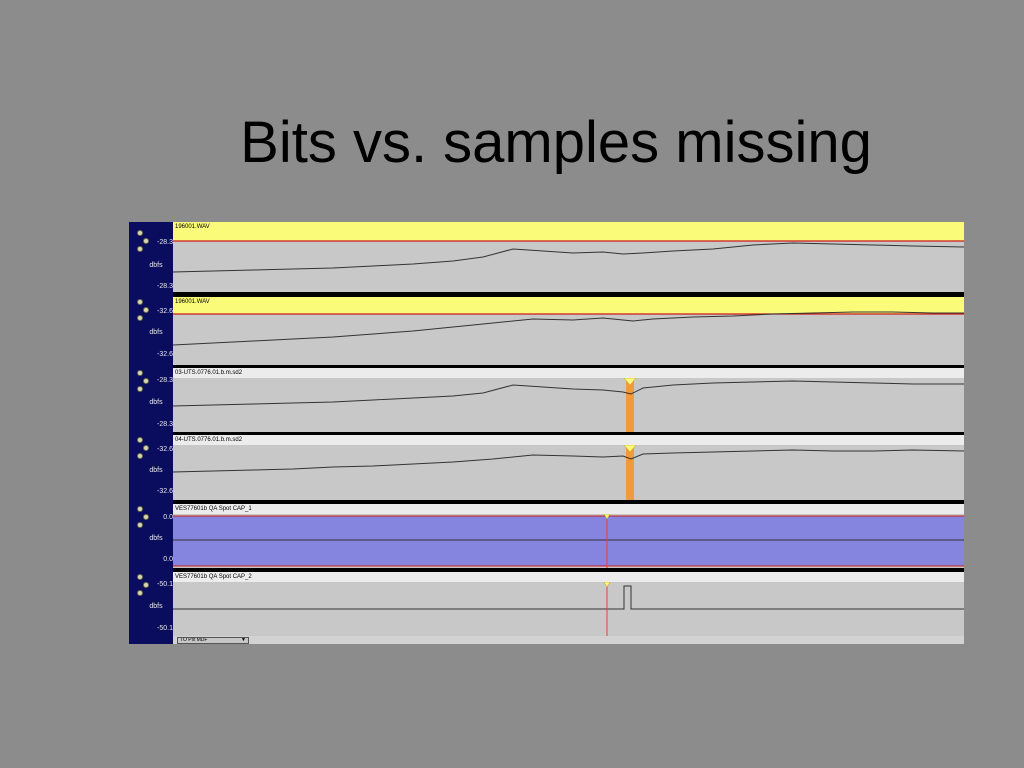  Describe the element at coordinates (568, 640) in the screenshot. I see `bottom-toolbar: TO Pix MDF ▼` at that location.